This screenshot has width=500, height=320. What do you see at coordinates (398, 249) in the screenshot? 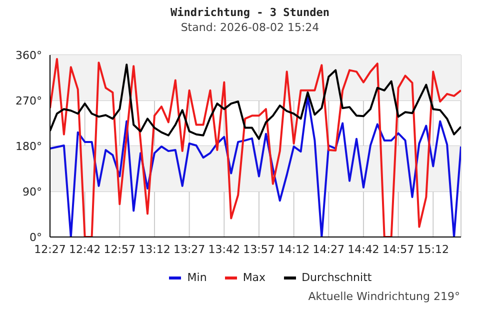
I see `x-tick-label: 14:57` at bounding box center [398, 249].